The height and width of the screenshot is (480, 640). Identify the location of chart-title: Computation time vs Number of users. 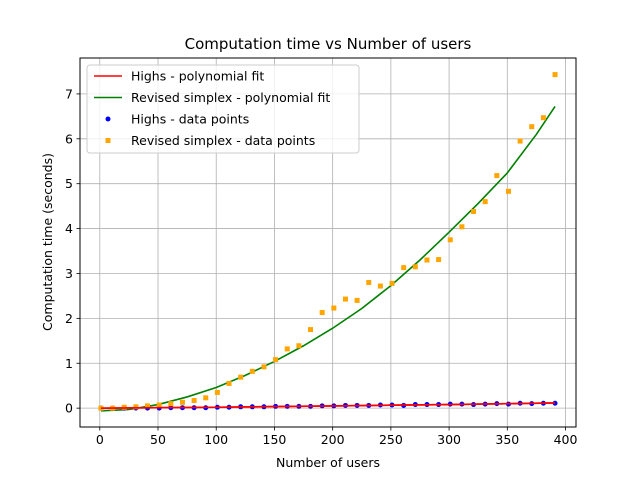
(328, 44).